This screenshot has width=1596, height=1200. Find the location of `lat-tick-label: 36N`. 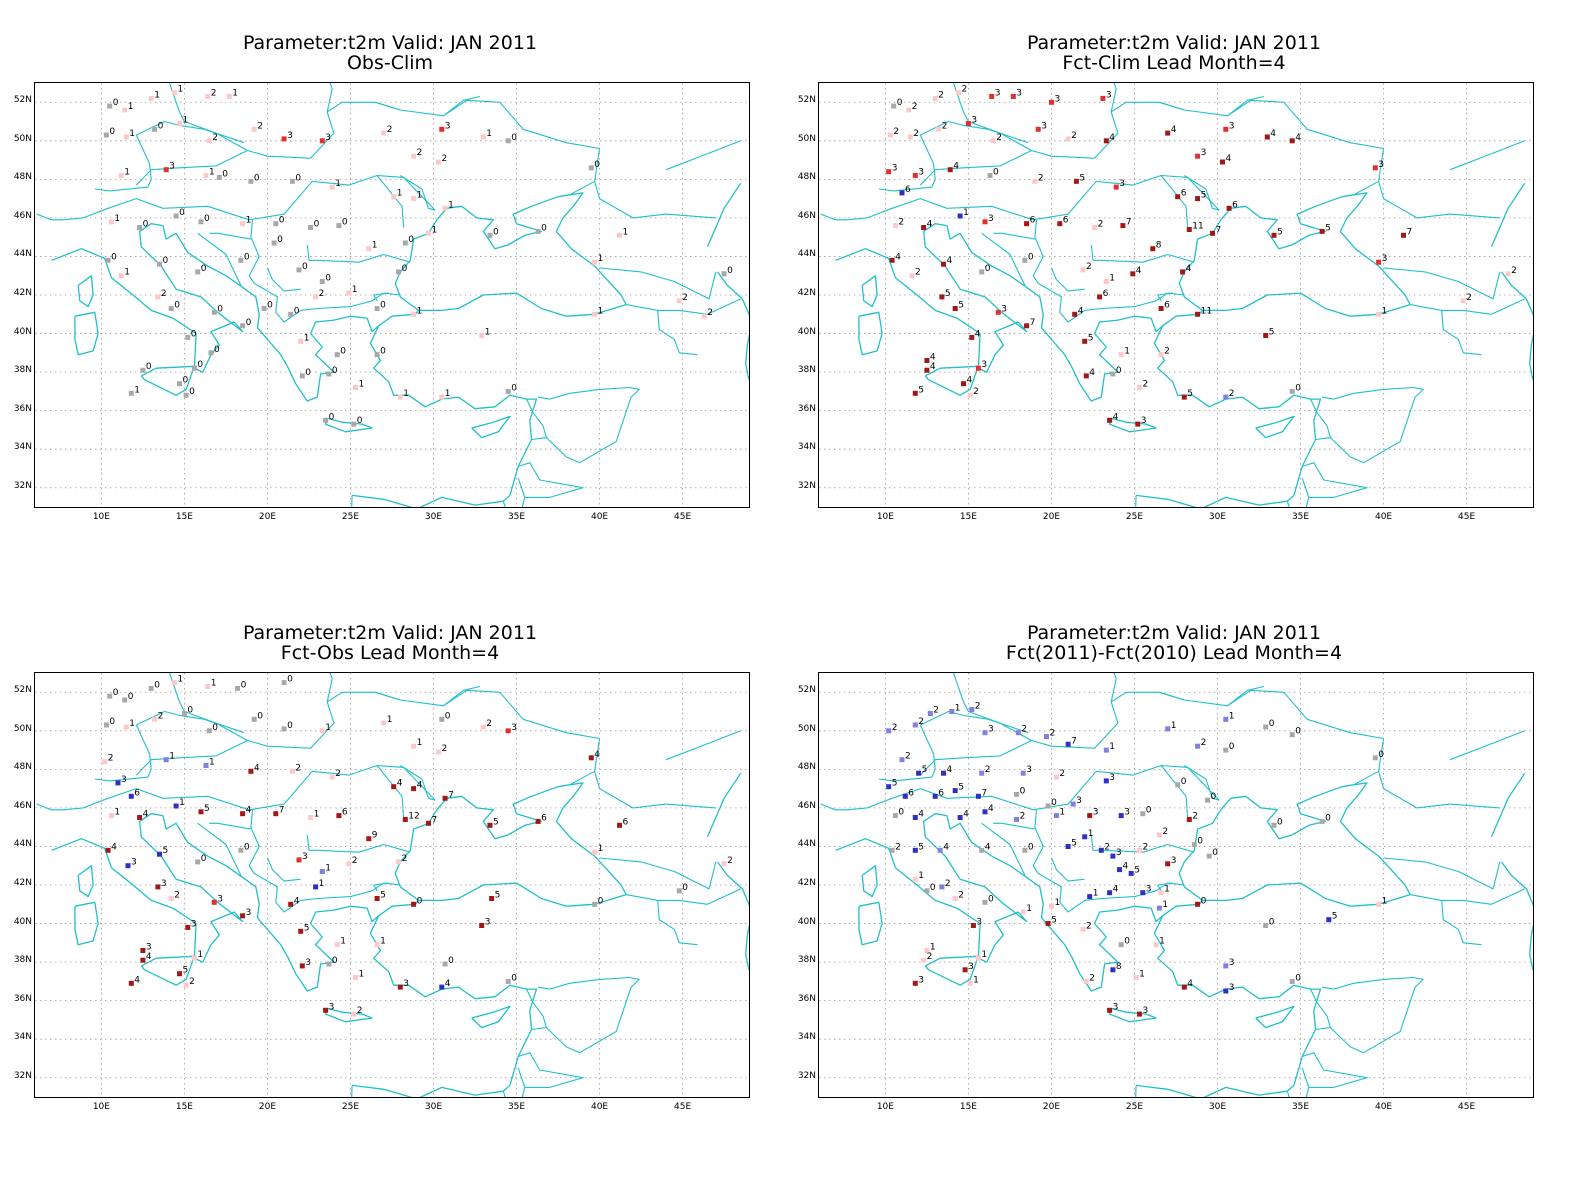

lat-tick-label: 36N is located at coordinates (22, 408).